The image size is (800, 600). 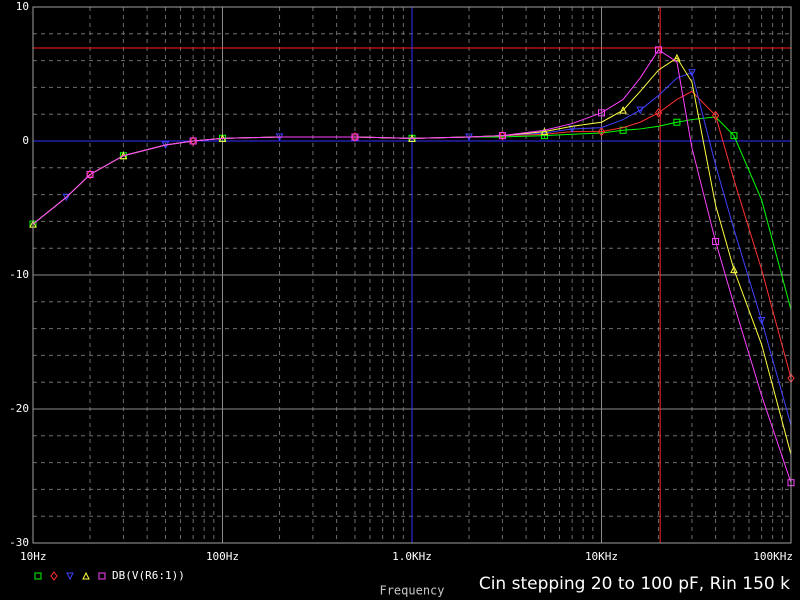 I want to click on x-tick-label: 1.0KHz, so click(x=412, y=556).